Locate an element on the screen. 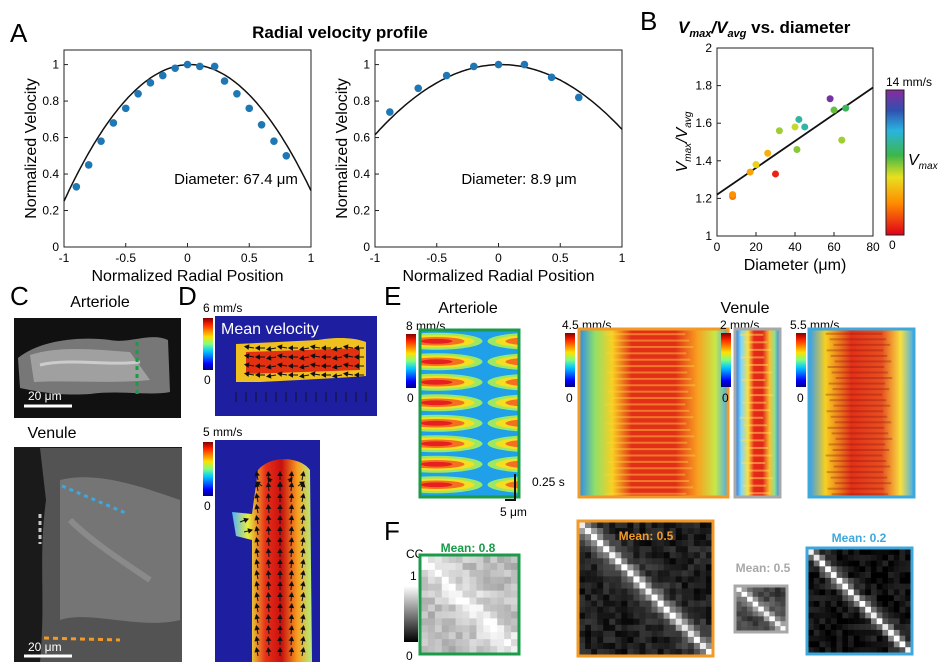 This screenshot has height=663, width=939. axes-frame is located at coordinates (498, 148).